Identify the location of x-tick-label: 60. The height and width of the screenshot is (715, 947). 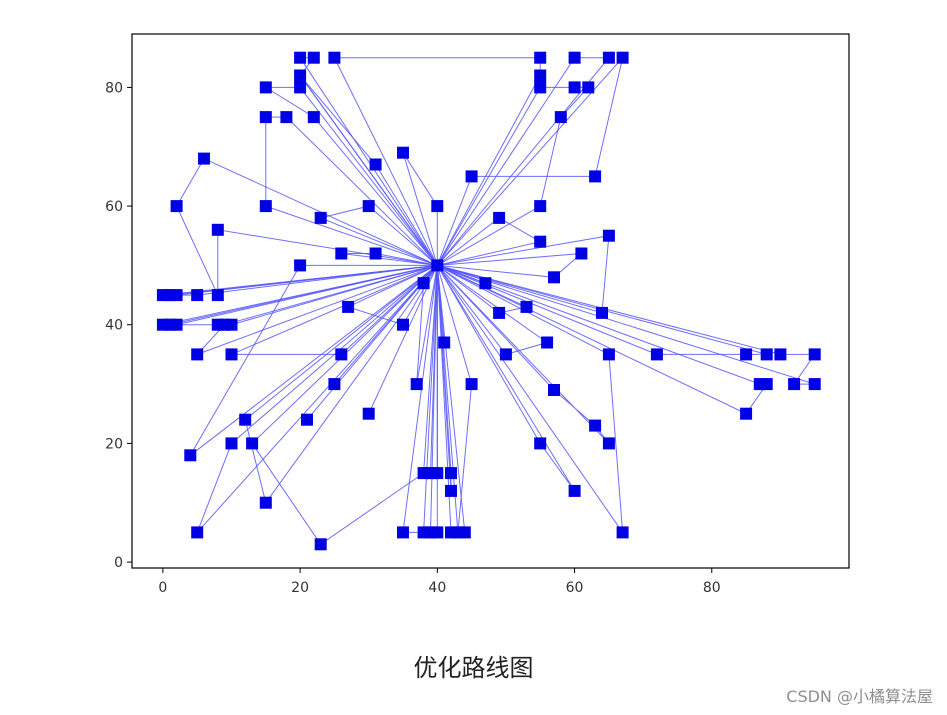
(575, 588).